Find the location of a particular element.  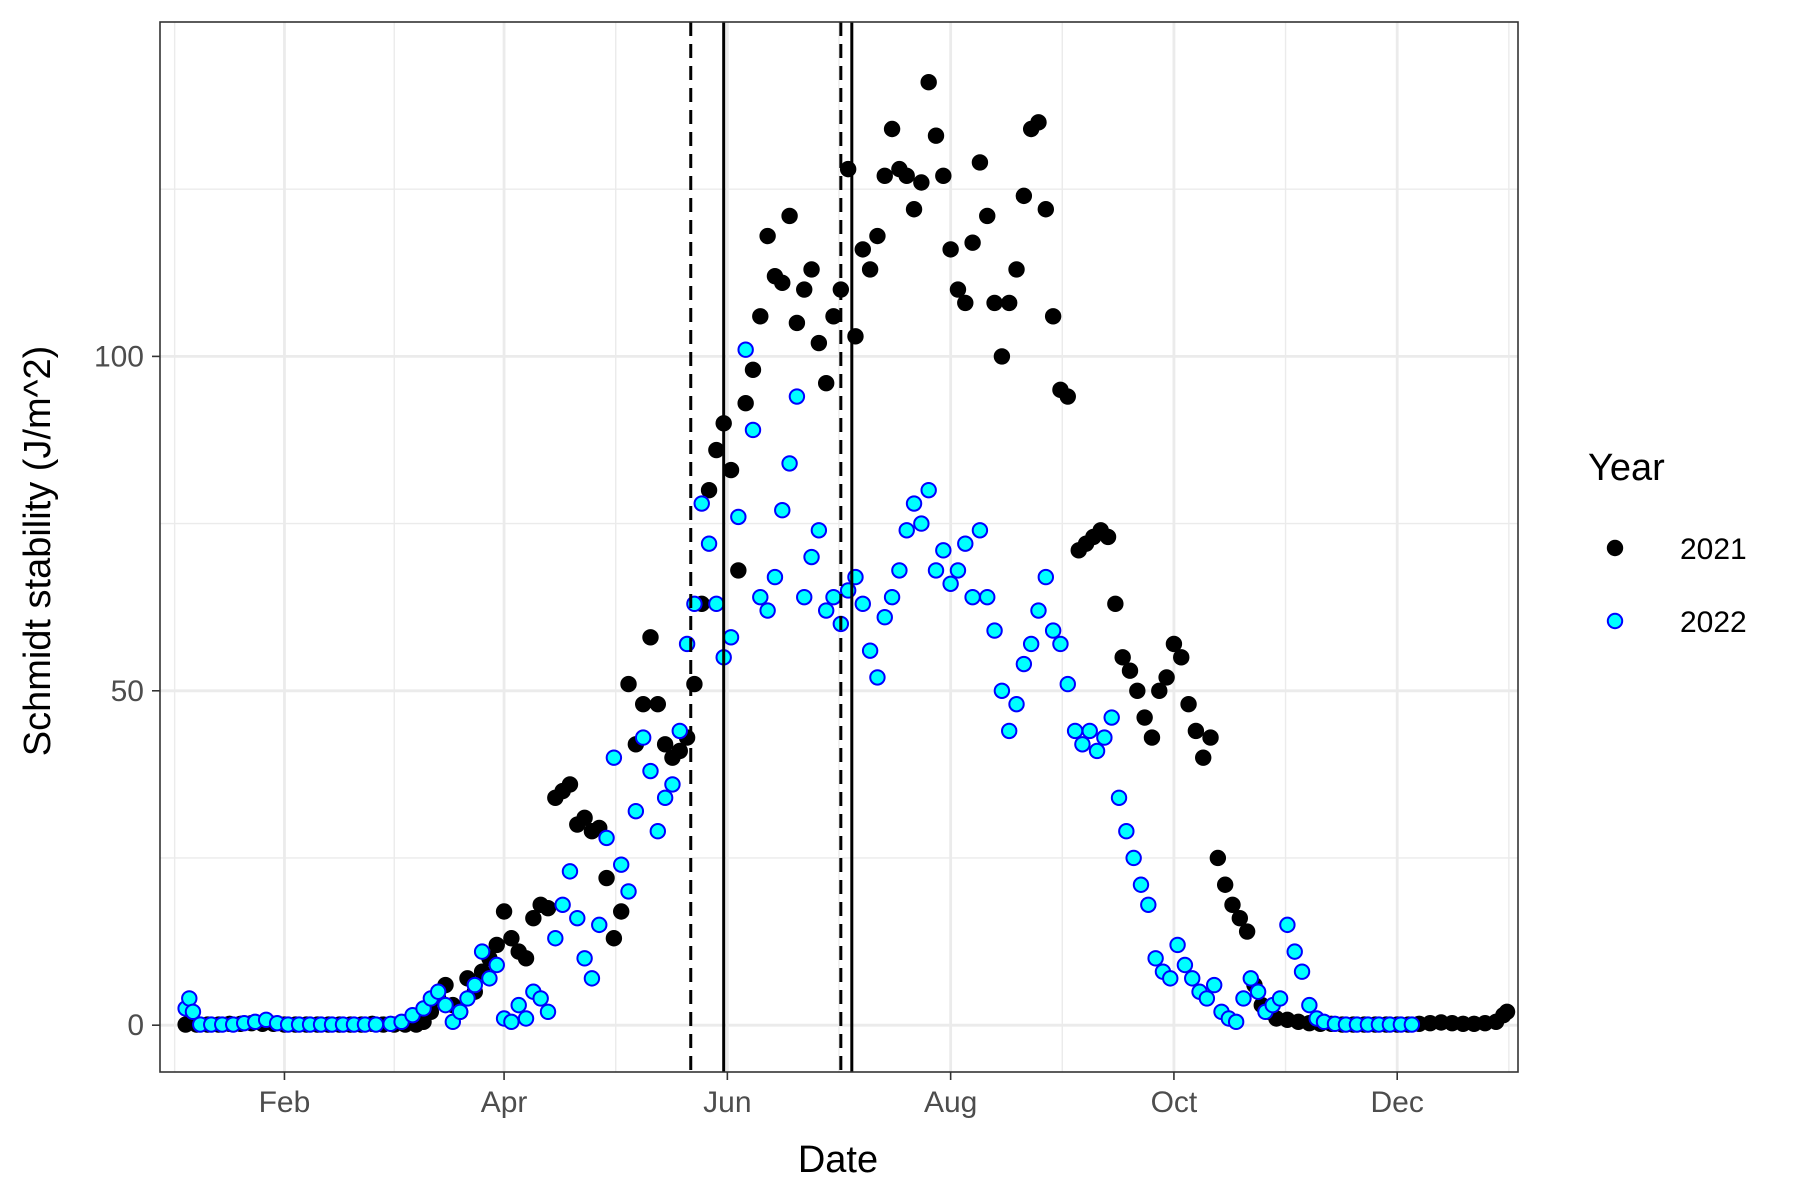

x-tick-label: Aug is located at coordinates (950, 1102).